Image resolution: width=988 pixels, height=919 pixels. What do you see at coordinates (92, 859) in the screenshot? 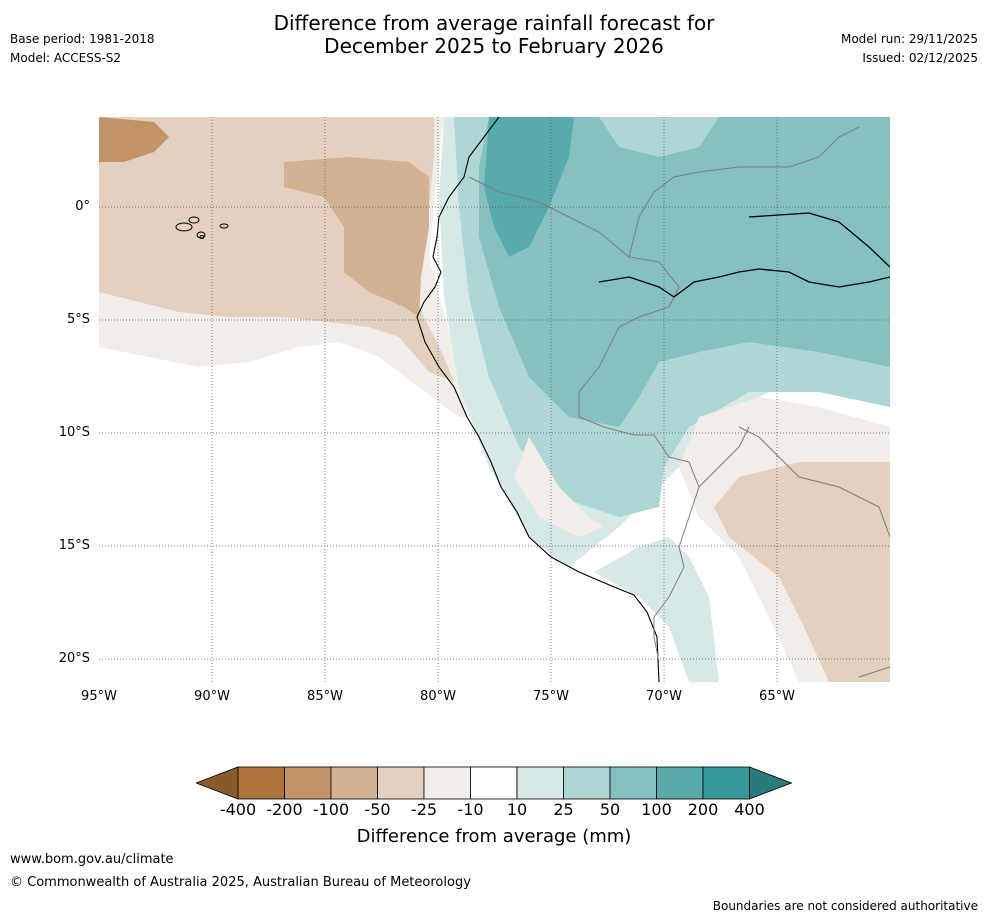
I see `website-link: www.bom.gov.au/climate` at bounding box center [92, 859].